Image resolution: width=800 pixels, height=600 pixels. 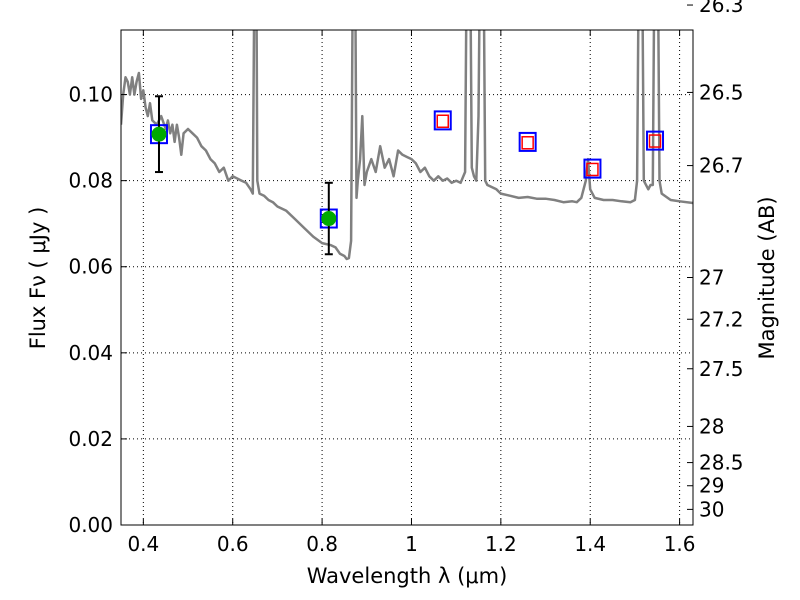 What do you see at coordinates (721, 369) in the screenshot?
I see `y2-tick-label: 27.5` at bounding box center [721, 369].